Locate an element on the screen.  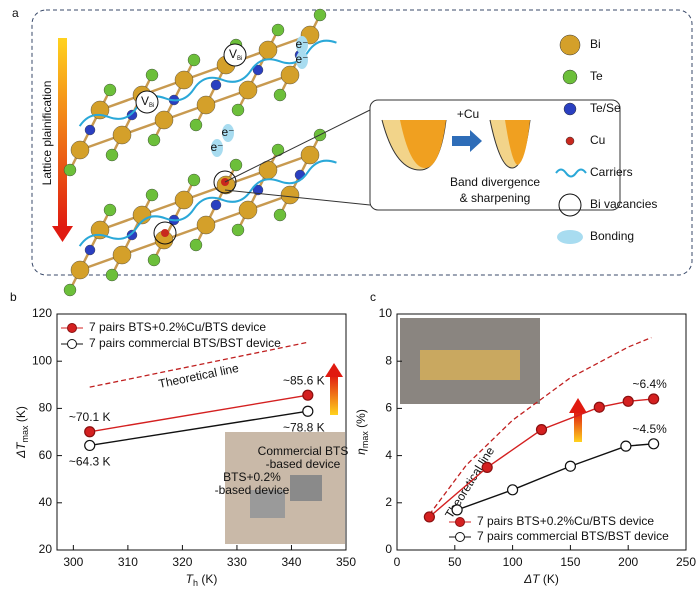
legend-label: Bi is located at coordinates (595, 44).